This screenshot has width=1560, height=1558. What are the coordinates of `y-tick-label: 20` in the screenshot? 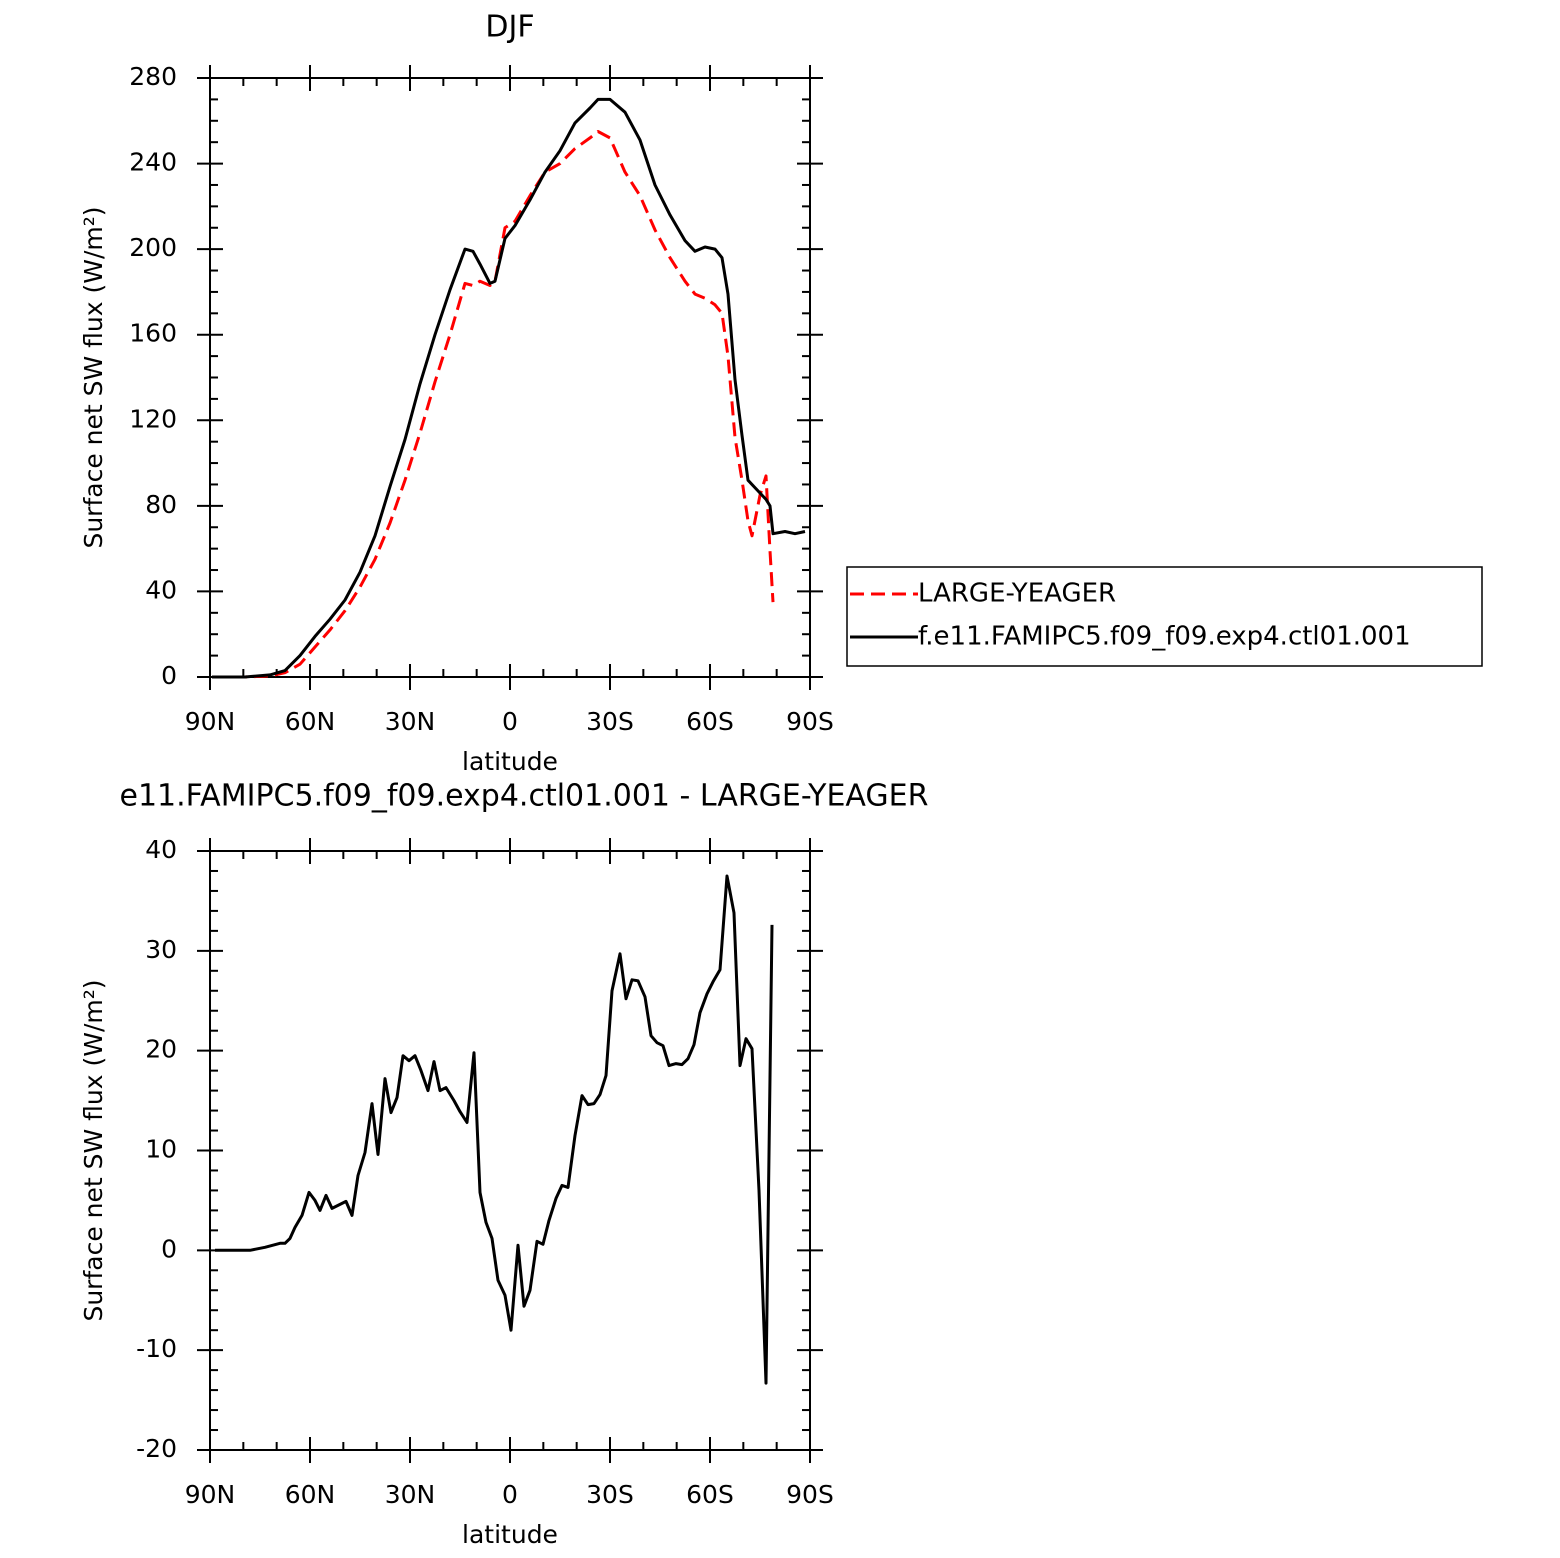 It's located at (161, 1049).